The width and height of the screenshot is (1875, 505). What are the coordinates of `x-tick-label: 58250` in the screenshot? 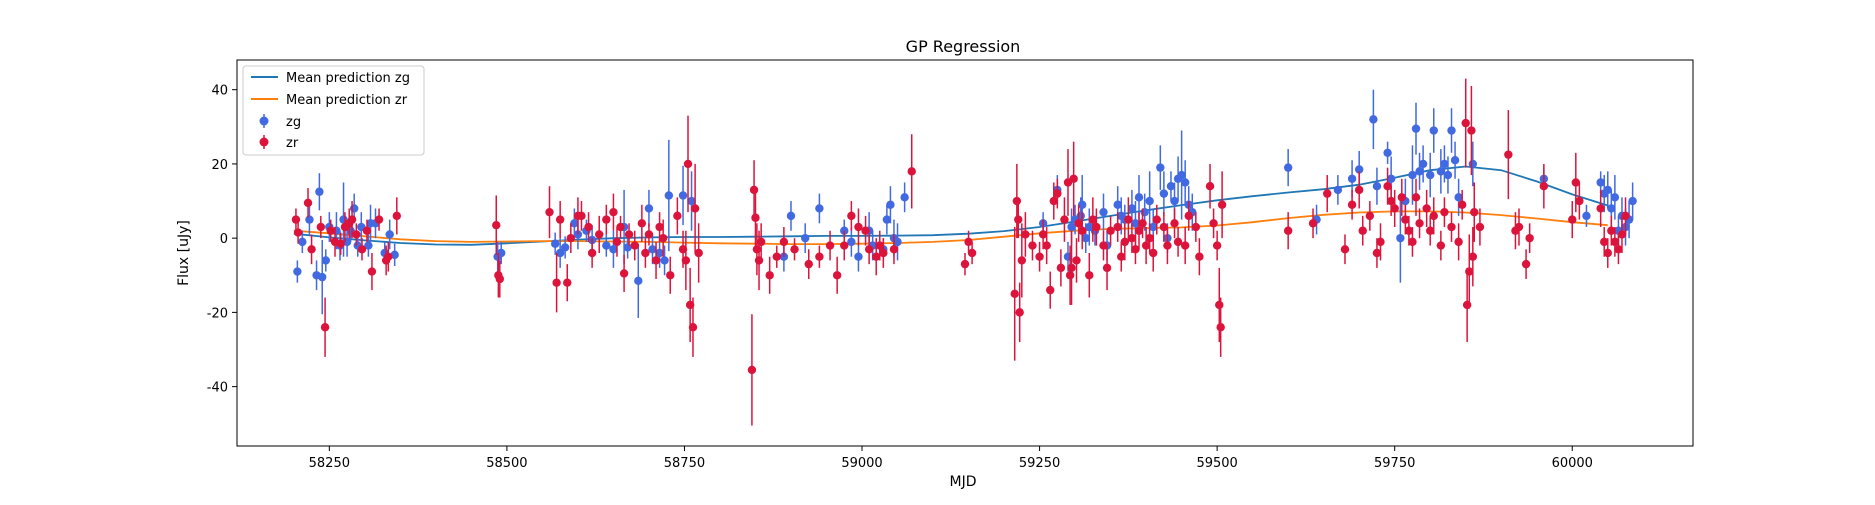 It's located at (329, 463).